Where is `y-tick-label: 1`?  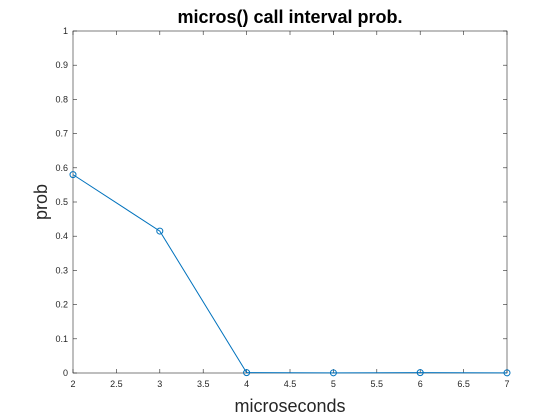 y-tick-label: 1 is located at coordinates (65, 31).